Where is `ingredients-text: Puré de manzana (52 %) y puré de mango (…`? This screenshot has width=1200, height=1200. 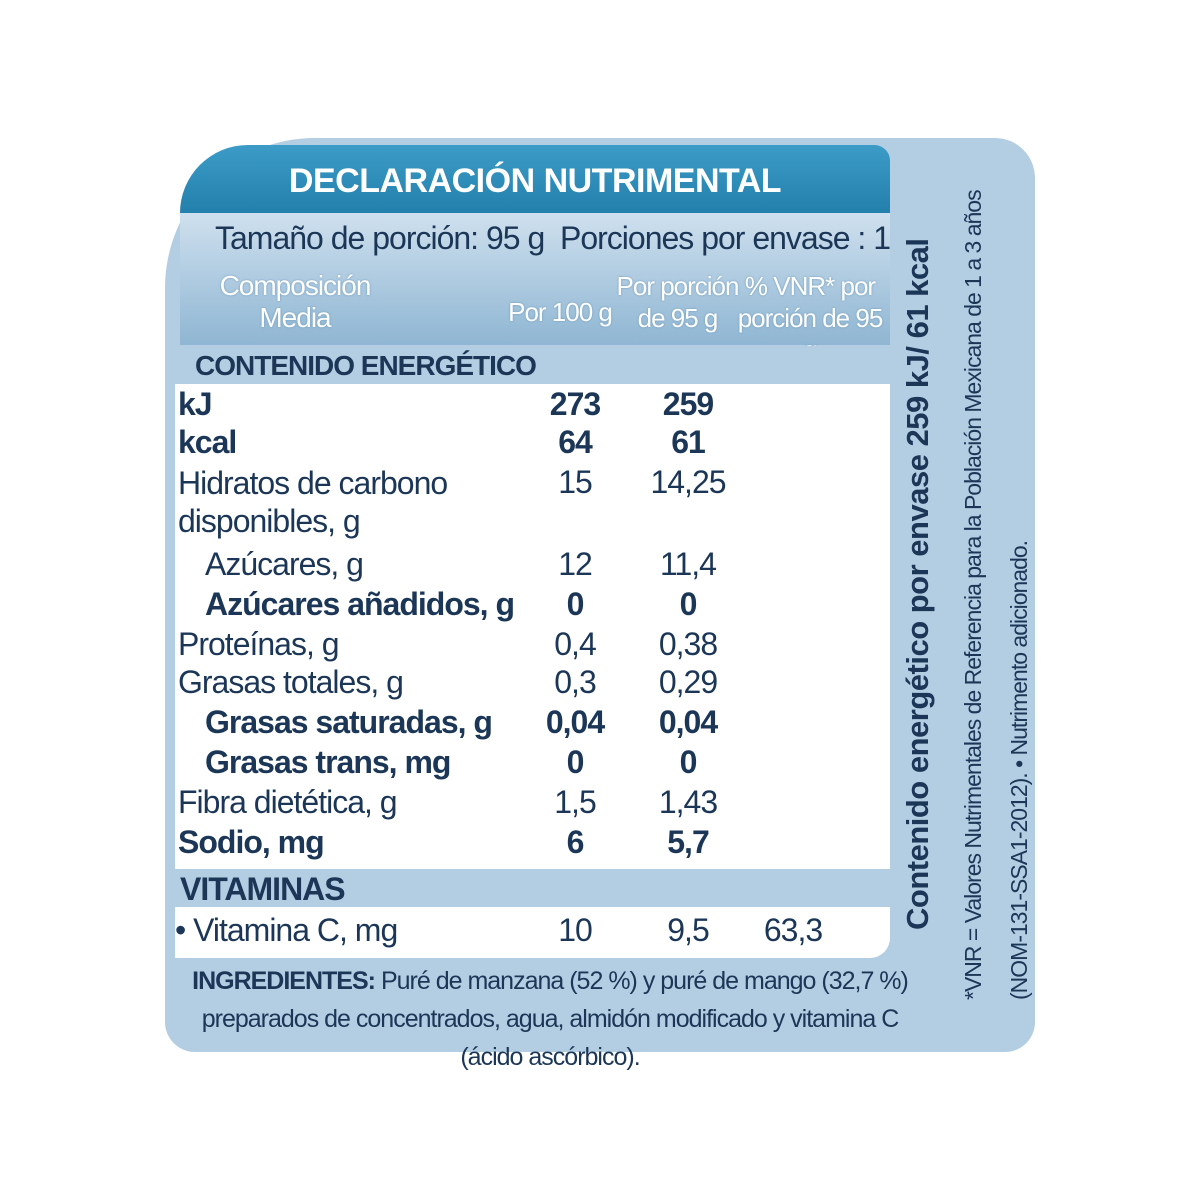 ingredients-text: Puré de manzana (52 %) y puré de mango (… is located at coordinates (555, 1019).